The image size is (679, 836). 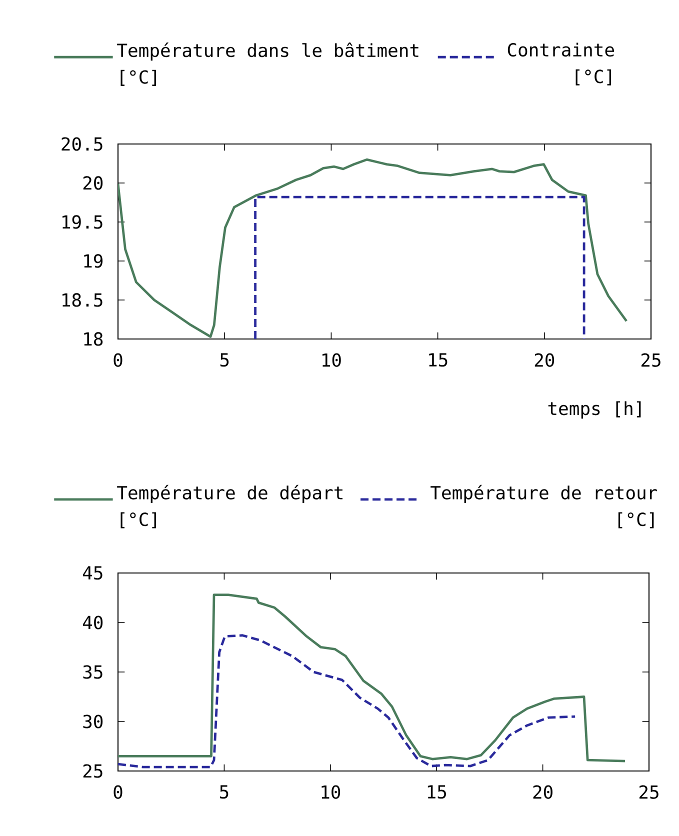 What do you see at coordinates (92, 771) in the screenshot?
I see `y-tick-label: 25` at bounding box center [92, 771].